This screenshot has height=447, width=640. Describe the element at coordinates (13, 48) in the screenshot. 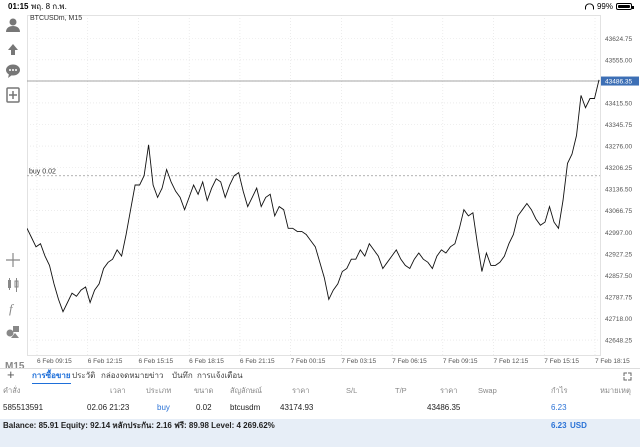

I see `trade-icon` at that location.